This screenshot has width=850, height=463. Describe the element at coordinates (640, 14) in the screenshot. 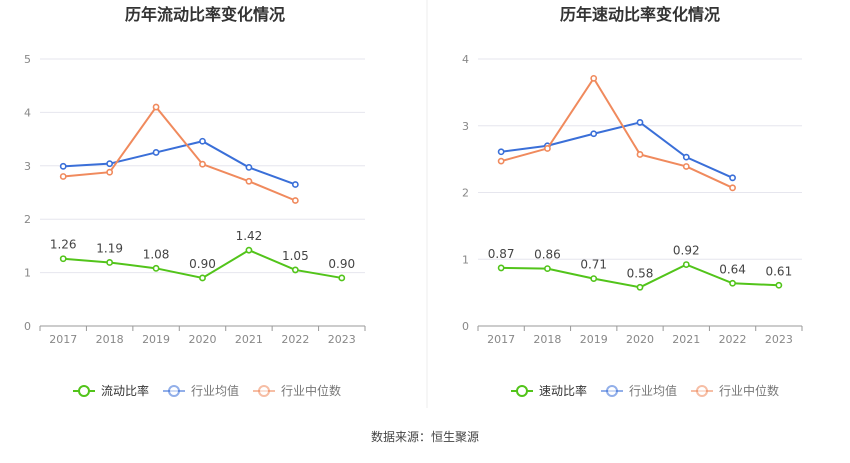

I see `chart-title-2: 历年速动比率变化情况` at that location.